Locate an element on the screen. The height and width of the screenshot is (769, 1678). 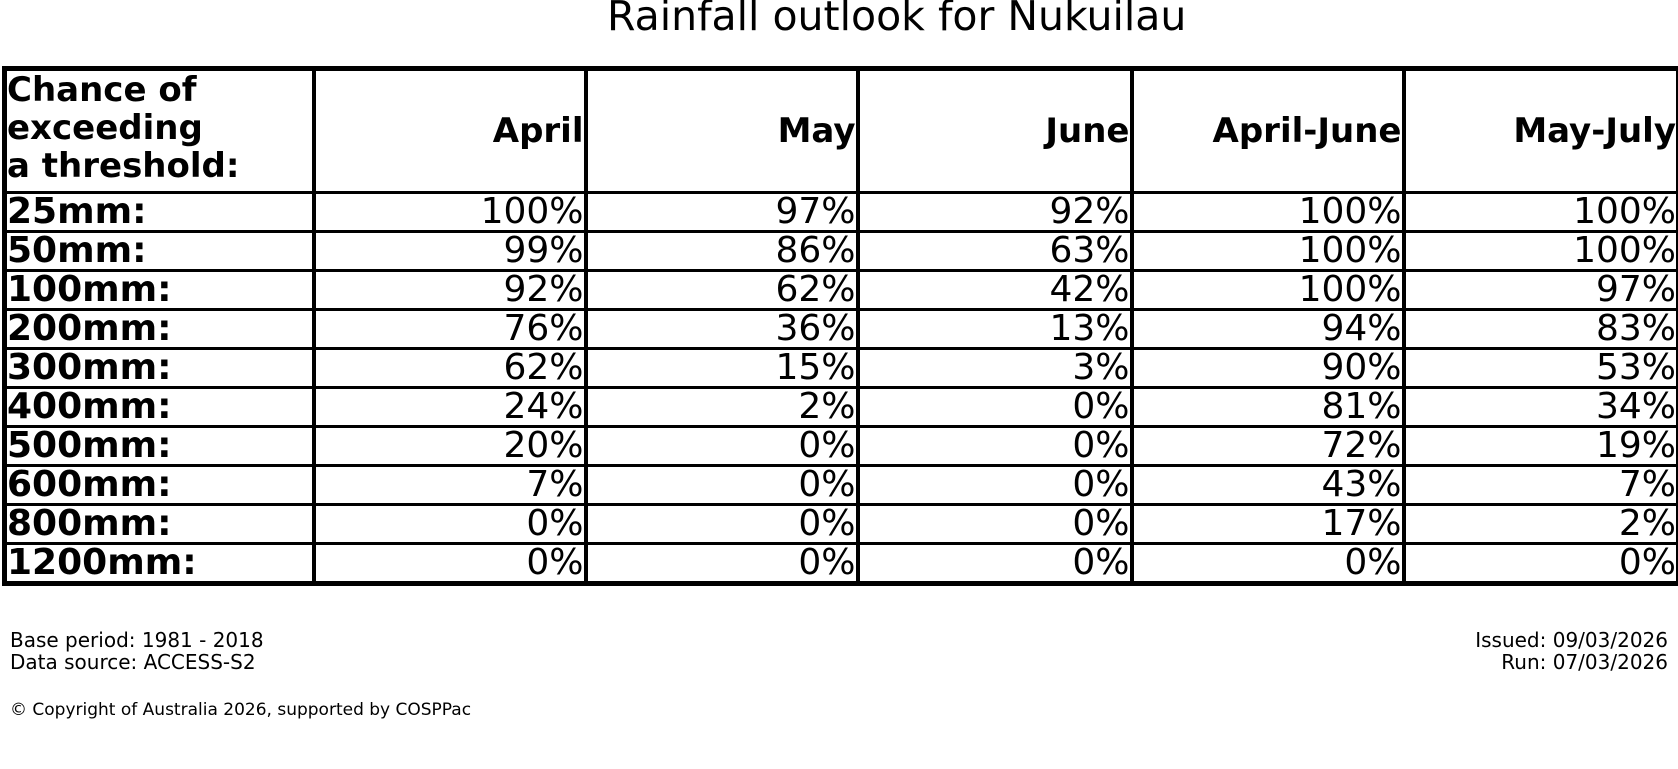
corner-header-line: Chance of is located at coordinates (102, 90).